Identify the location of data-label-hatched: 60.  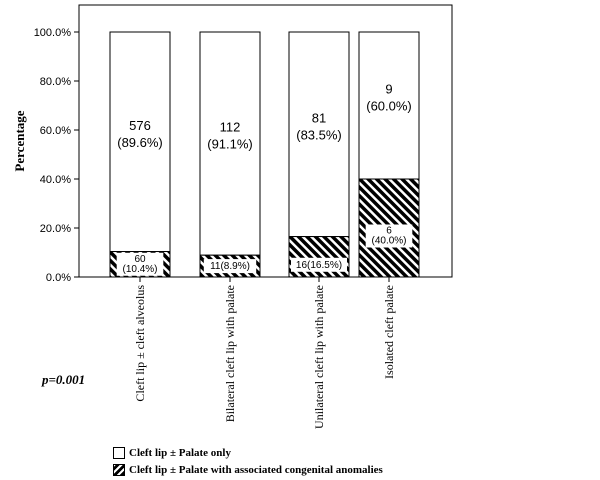
(140, 259).